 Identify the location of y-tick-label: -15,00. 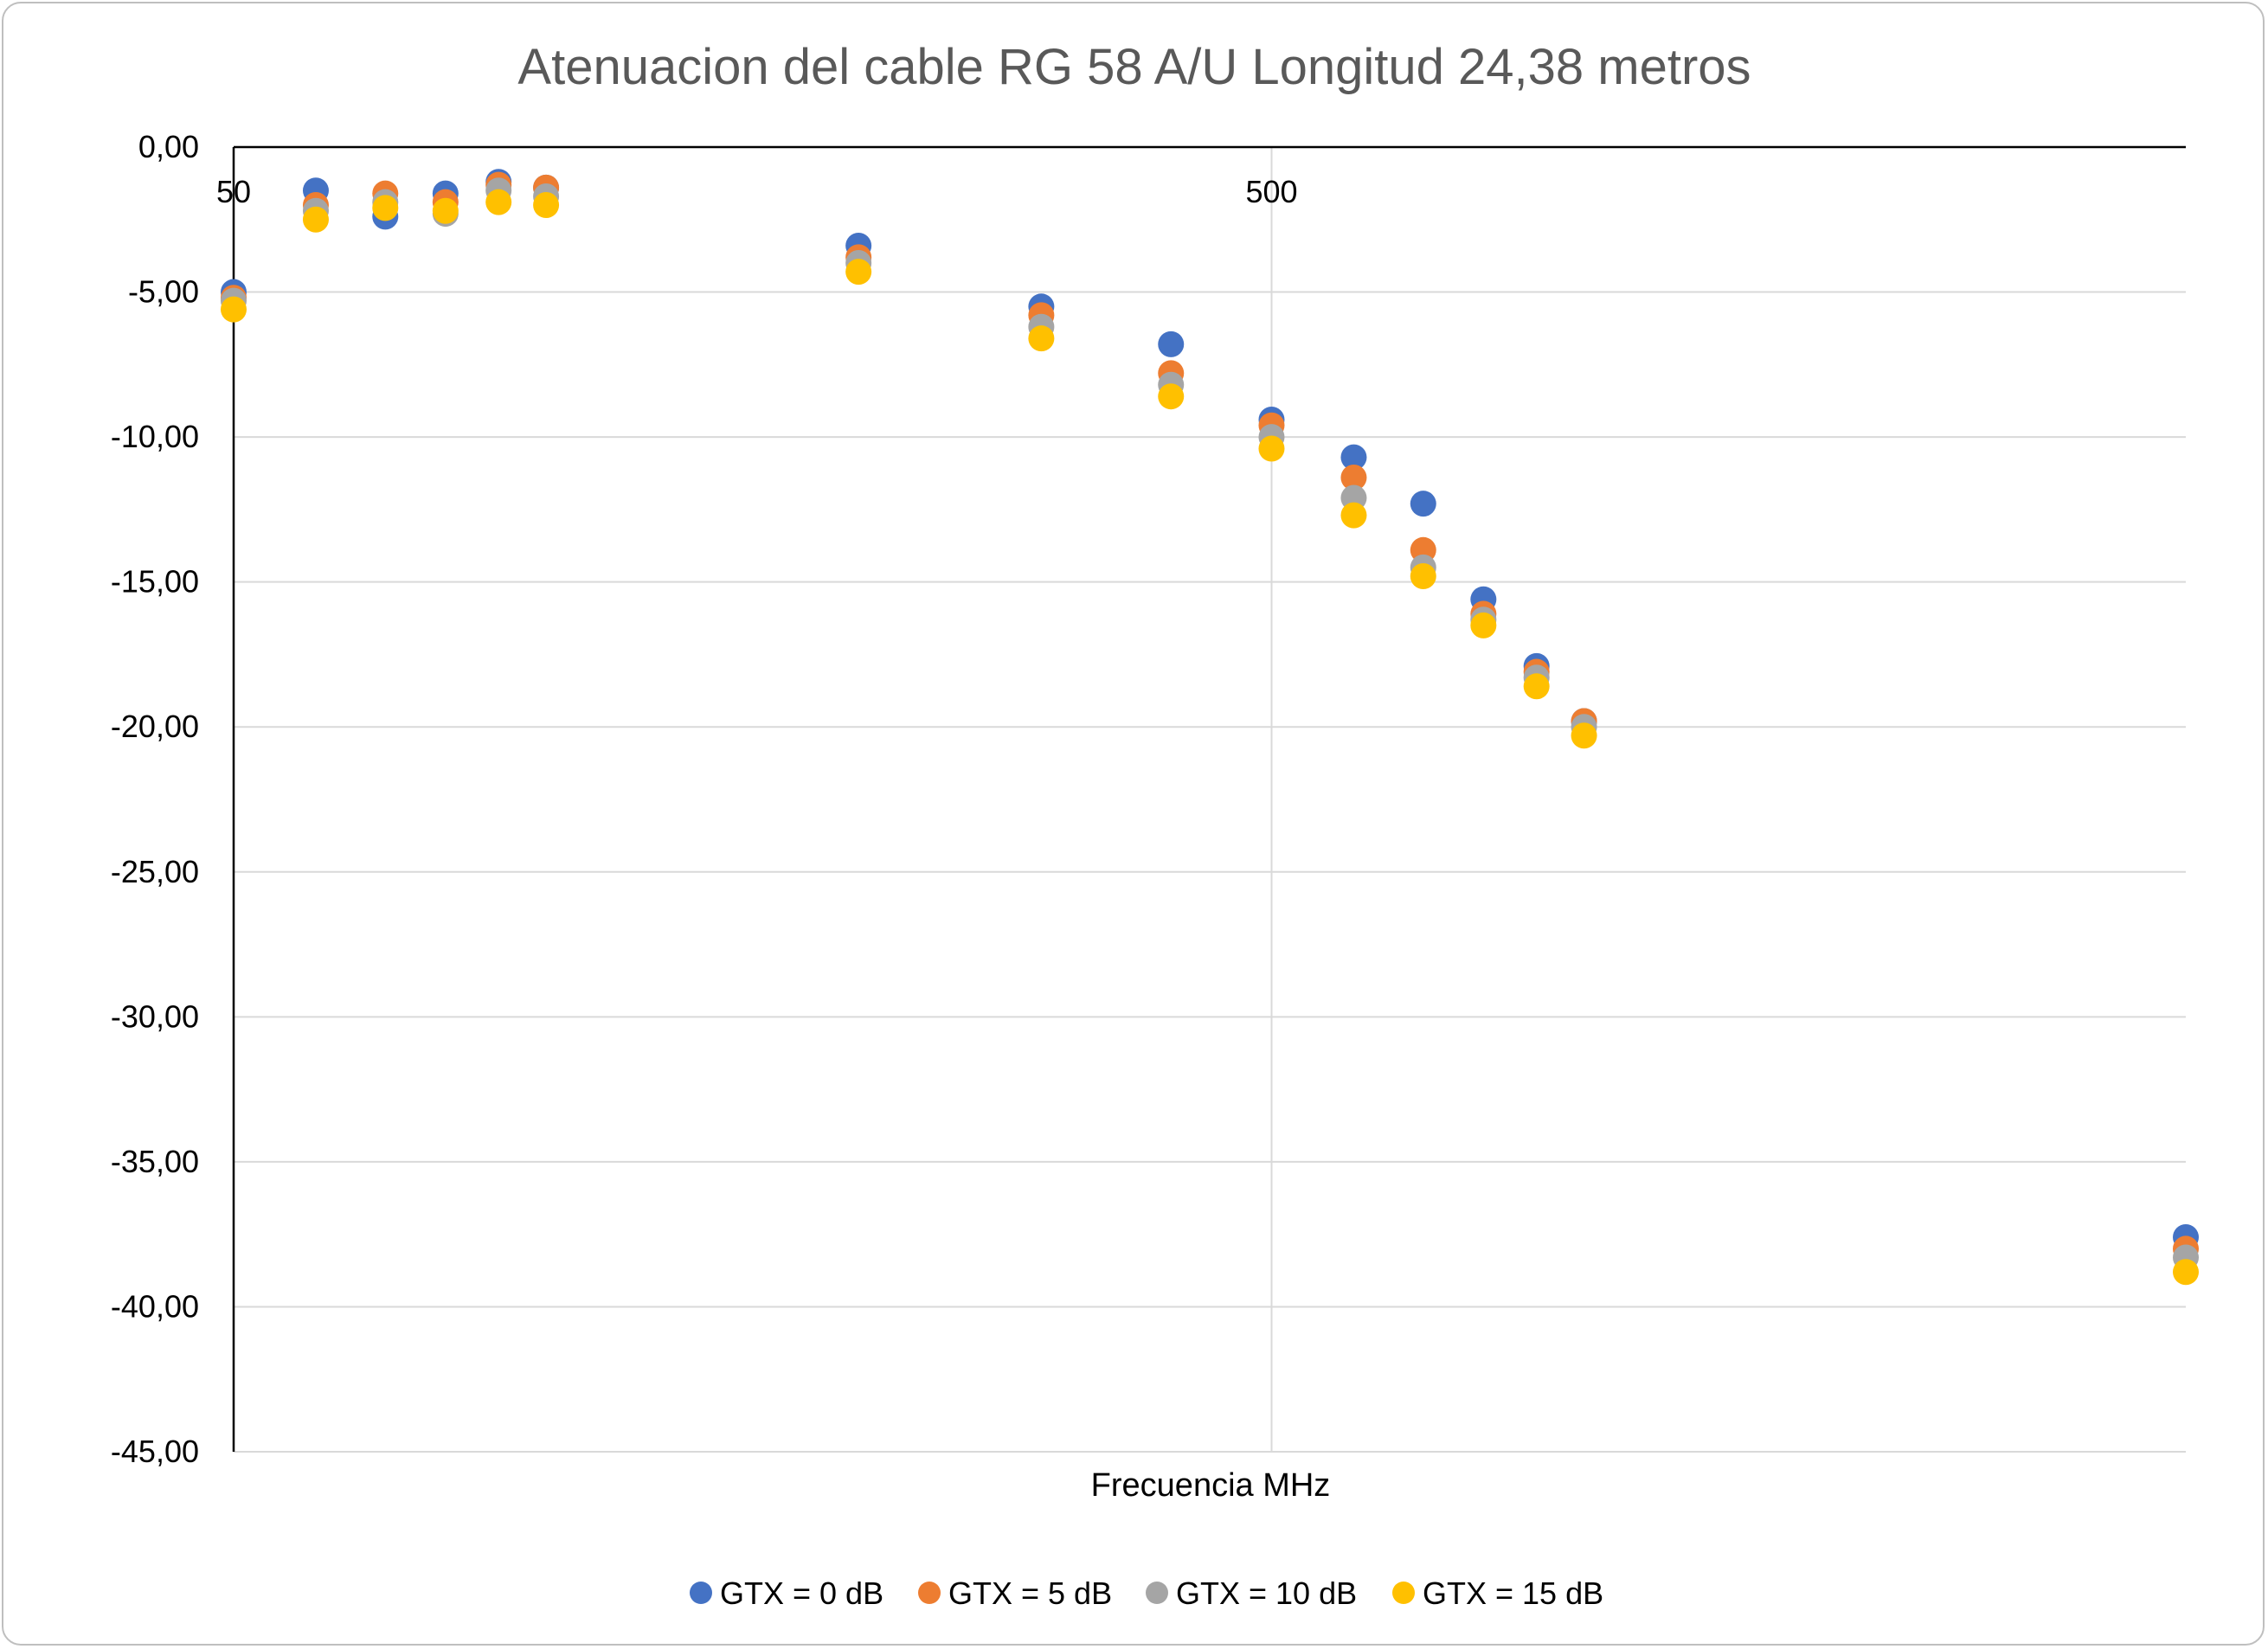
(155, 582).